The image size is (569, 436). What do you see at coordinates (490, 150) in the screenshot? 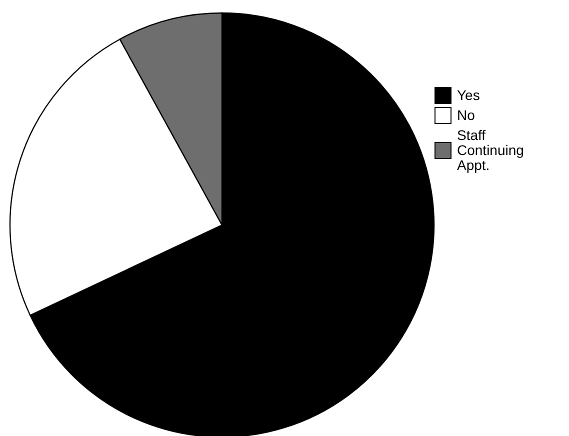
I see `legend-label: Staff Continuing Appt.` at bounding box center [490, 150].